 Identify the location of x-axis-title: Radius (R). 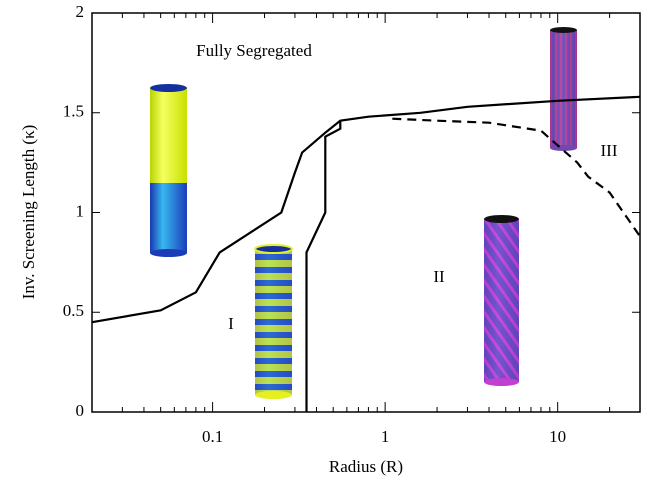
(366, 466).